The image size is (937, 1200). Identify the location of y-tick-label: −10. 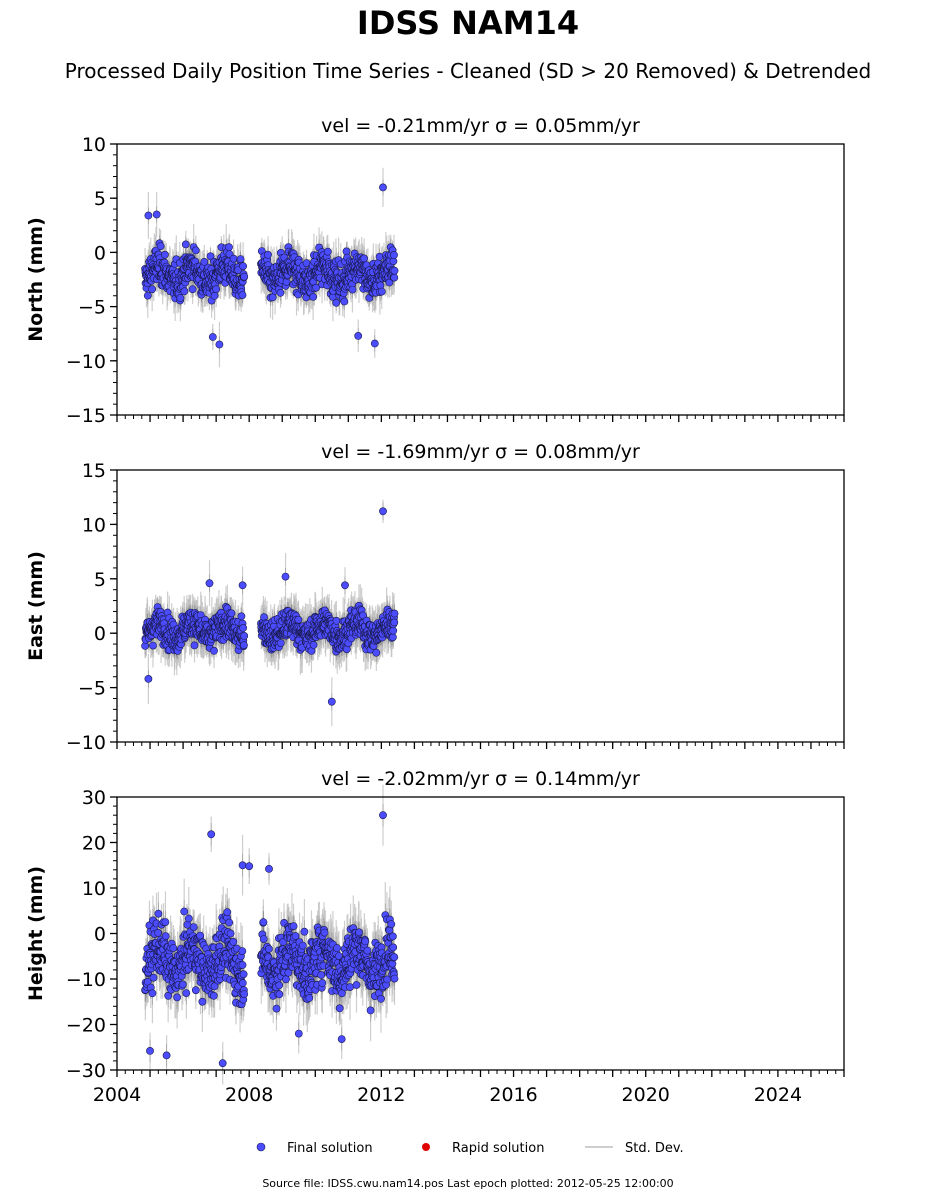
(86, 362).